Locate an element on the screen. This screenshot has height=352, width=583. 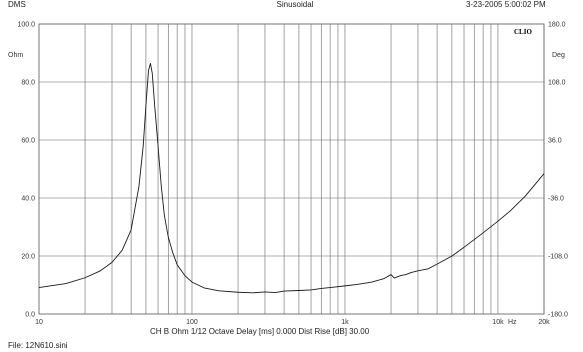
right-axis-tick-label: -108.0 is located at coordinates (558, 257).